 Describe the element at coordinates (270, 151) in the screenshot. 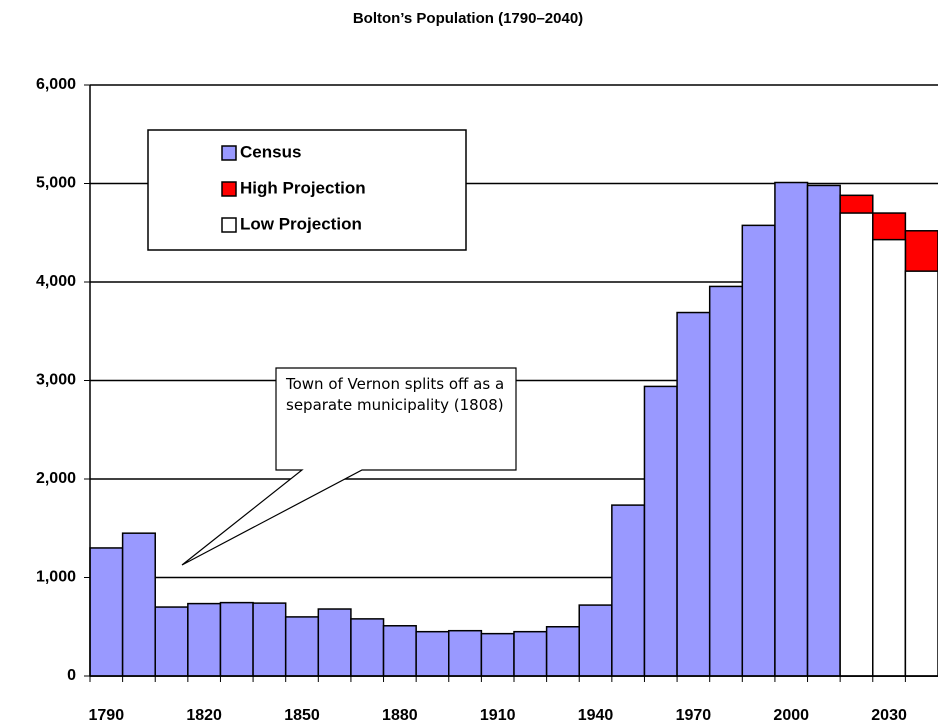

I see `legend-label: Census` at that location.